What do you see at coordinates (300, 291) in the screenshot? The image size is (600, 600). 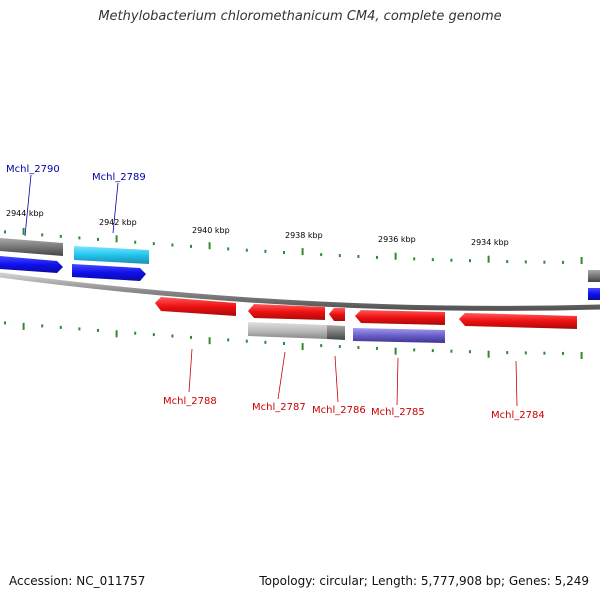 I see `genome-backbone` at bounding box center [300, 291].